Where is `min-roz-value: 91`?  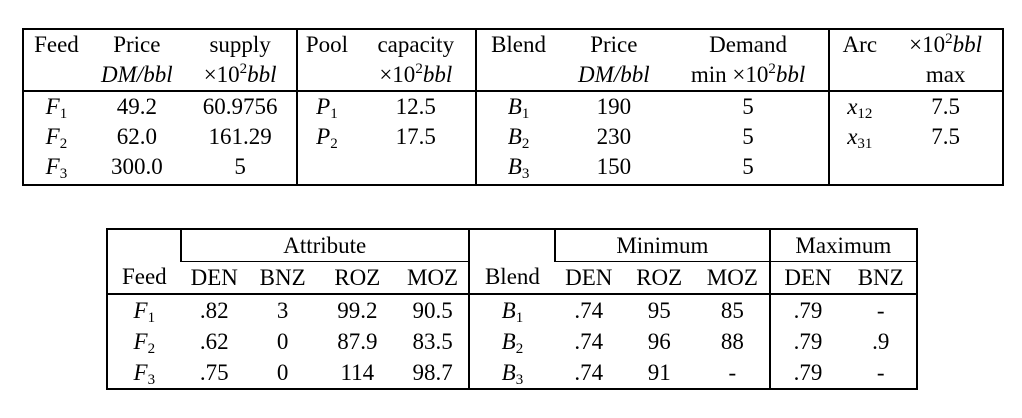
min-roz-value: 91 is located at coordinates (659, 372).